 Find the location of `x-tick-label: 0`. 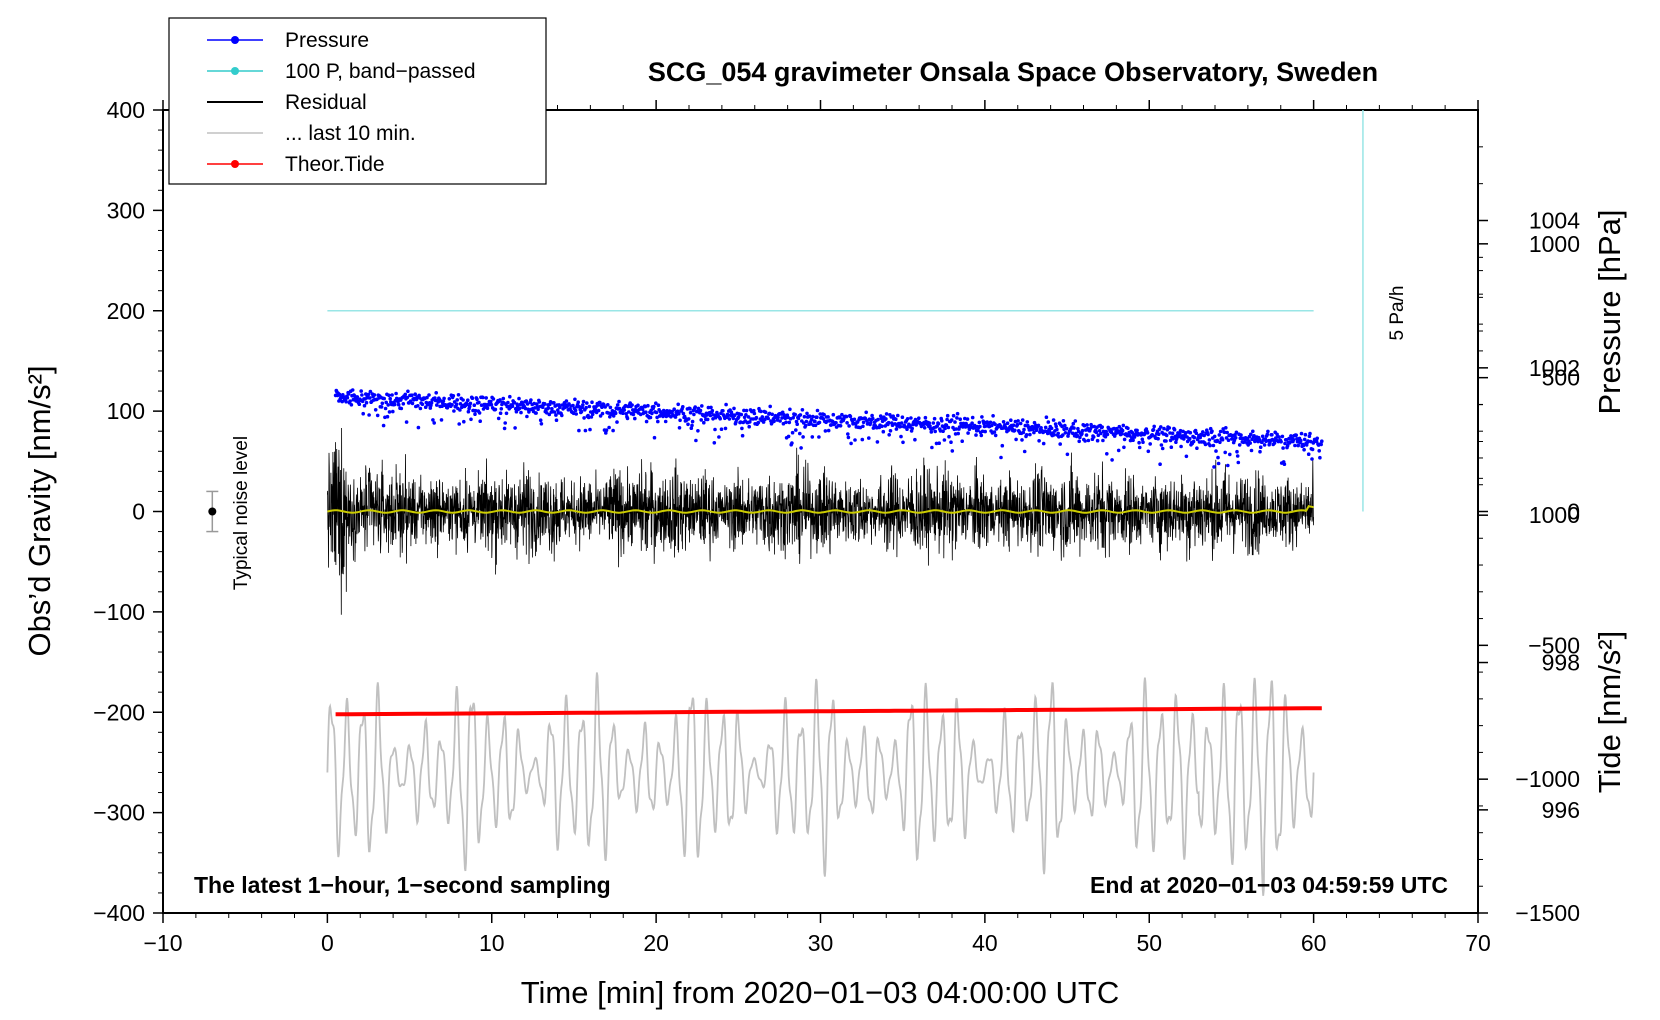

x-tick-label: 0 is located at coordinates (327, 943).